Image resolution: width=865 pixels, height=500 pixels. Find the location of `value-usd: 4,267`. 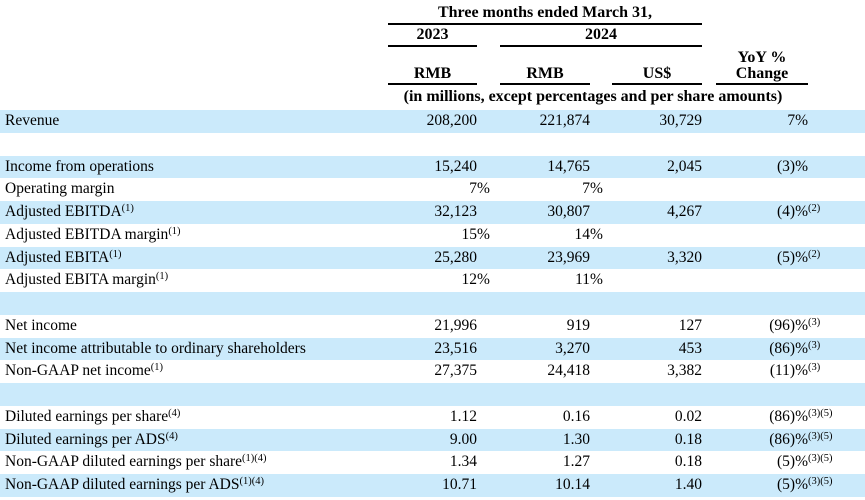

value-usd: 4,267 is located at coordinates (684, 211).